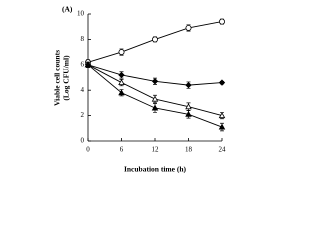  I want to click on y-tick-label: 8, so click(83, 39).